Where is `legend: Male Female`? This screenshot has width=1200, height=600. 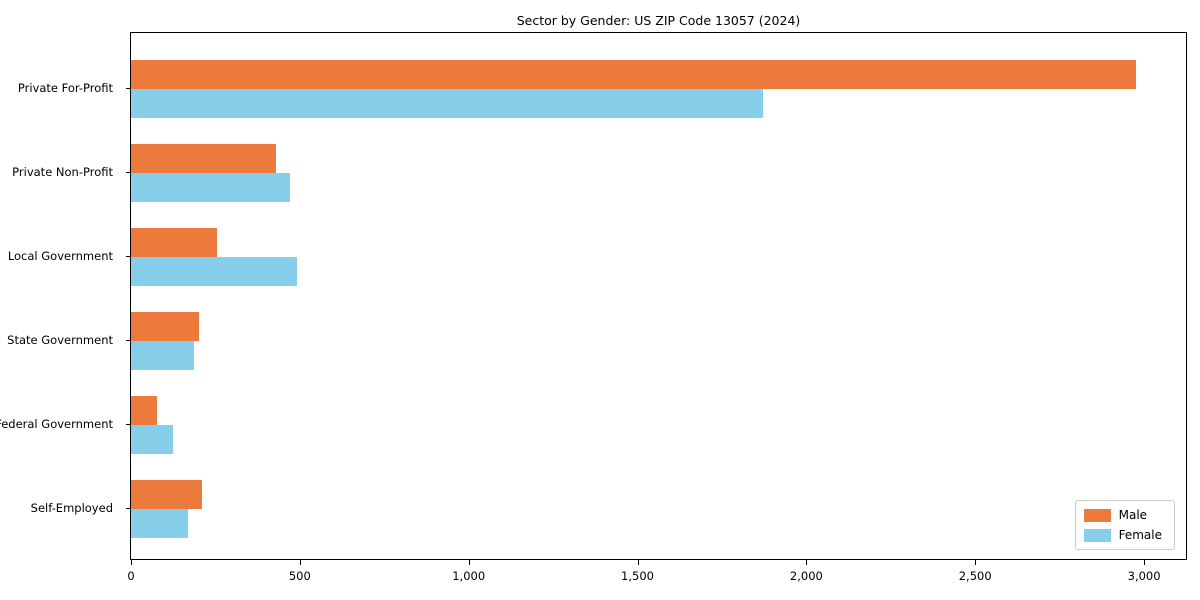 legend: Male Female is located at coordinates (1124, 525).